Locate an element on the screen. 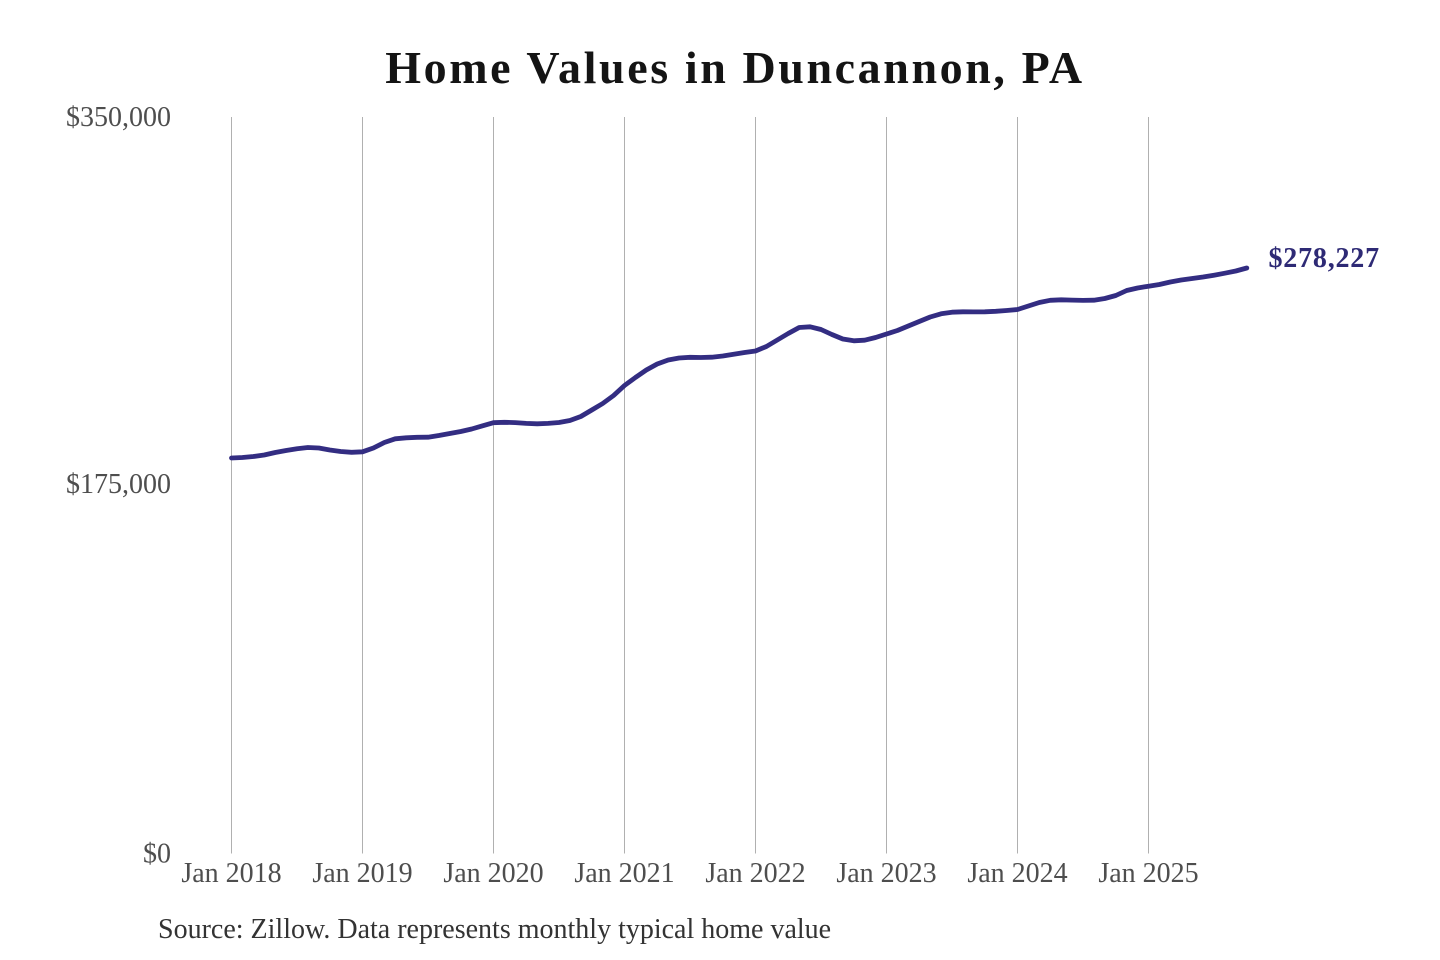 Image resolution: width=1440 pixels, height=960 pixels. svg-text: $278,227 is located at coordinates (1324, 258).